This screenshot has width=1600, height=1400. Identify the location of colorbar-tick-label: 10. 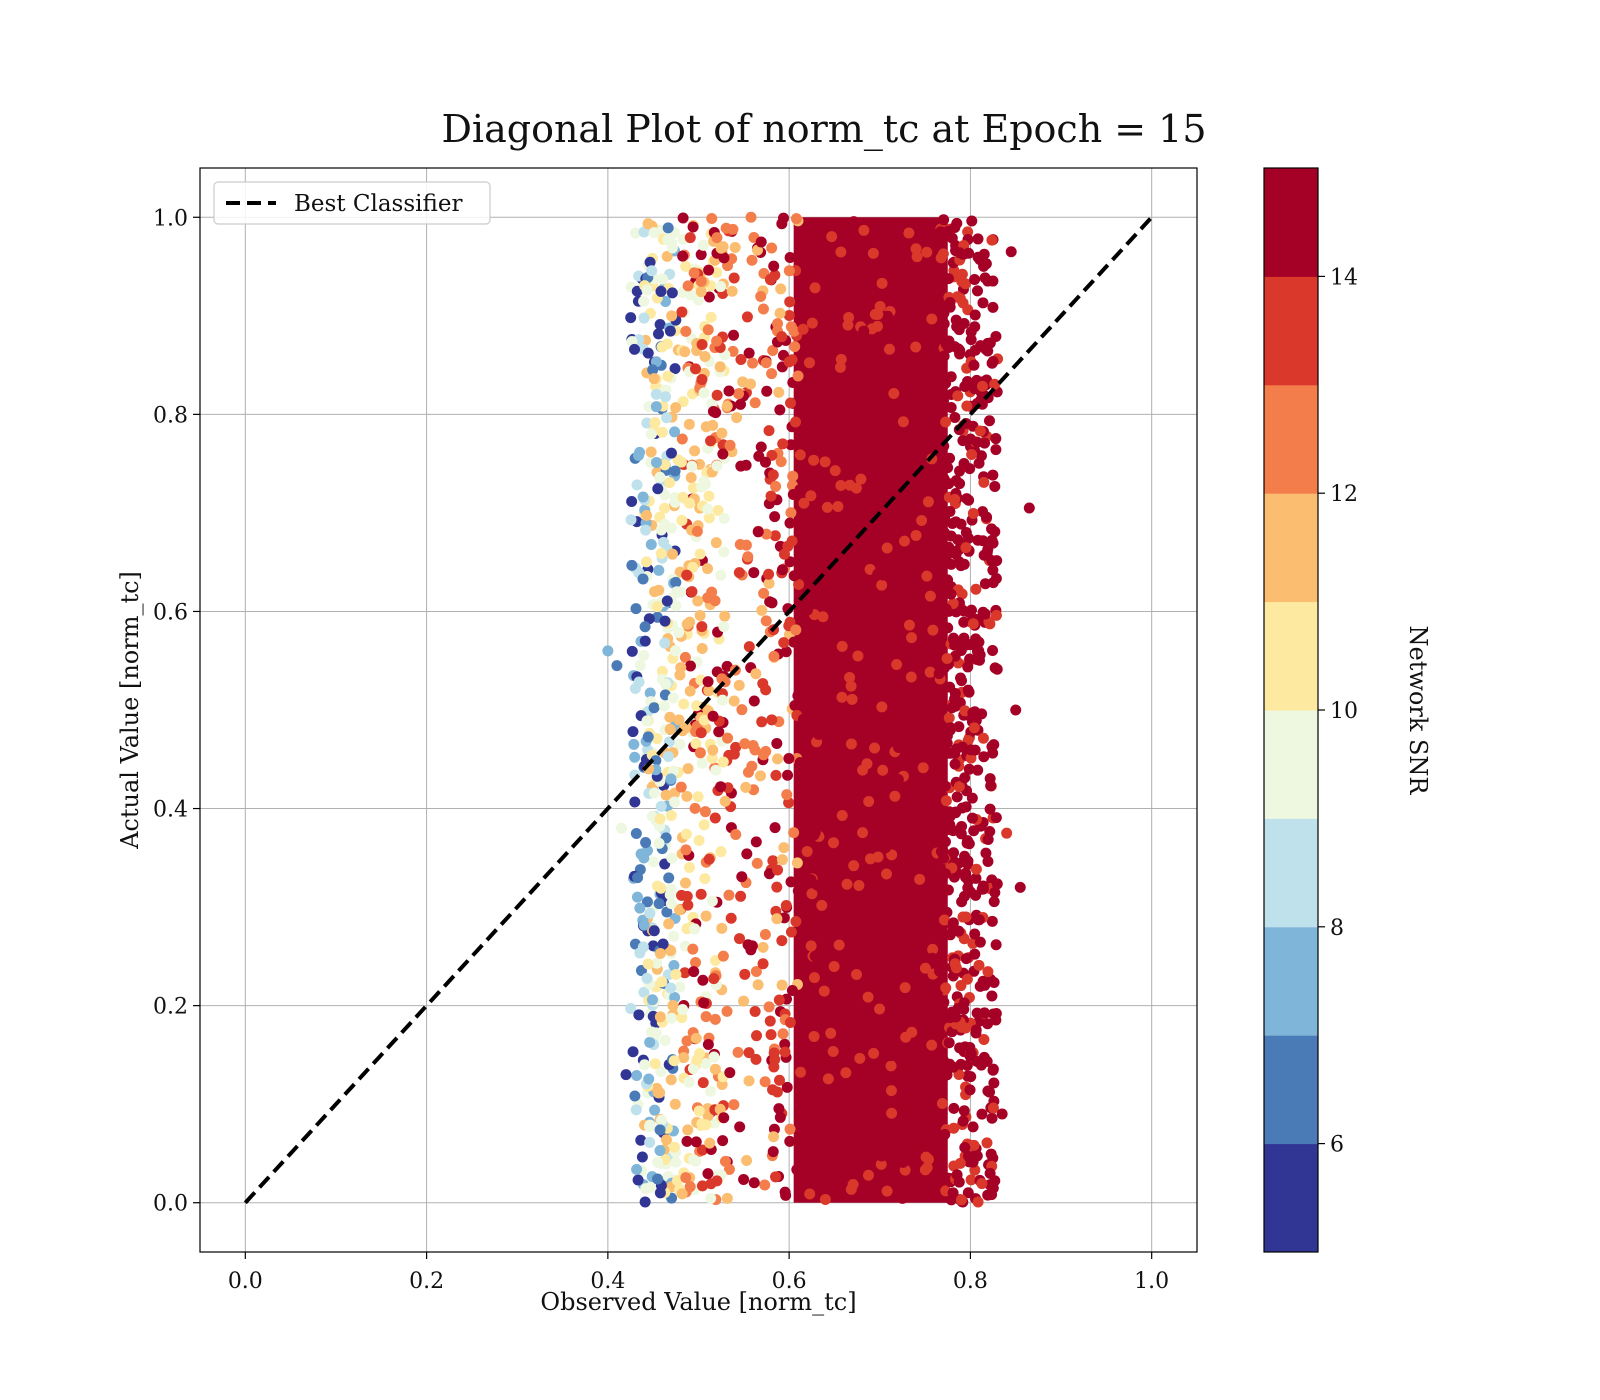
(1344, 711).